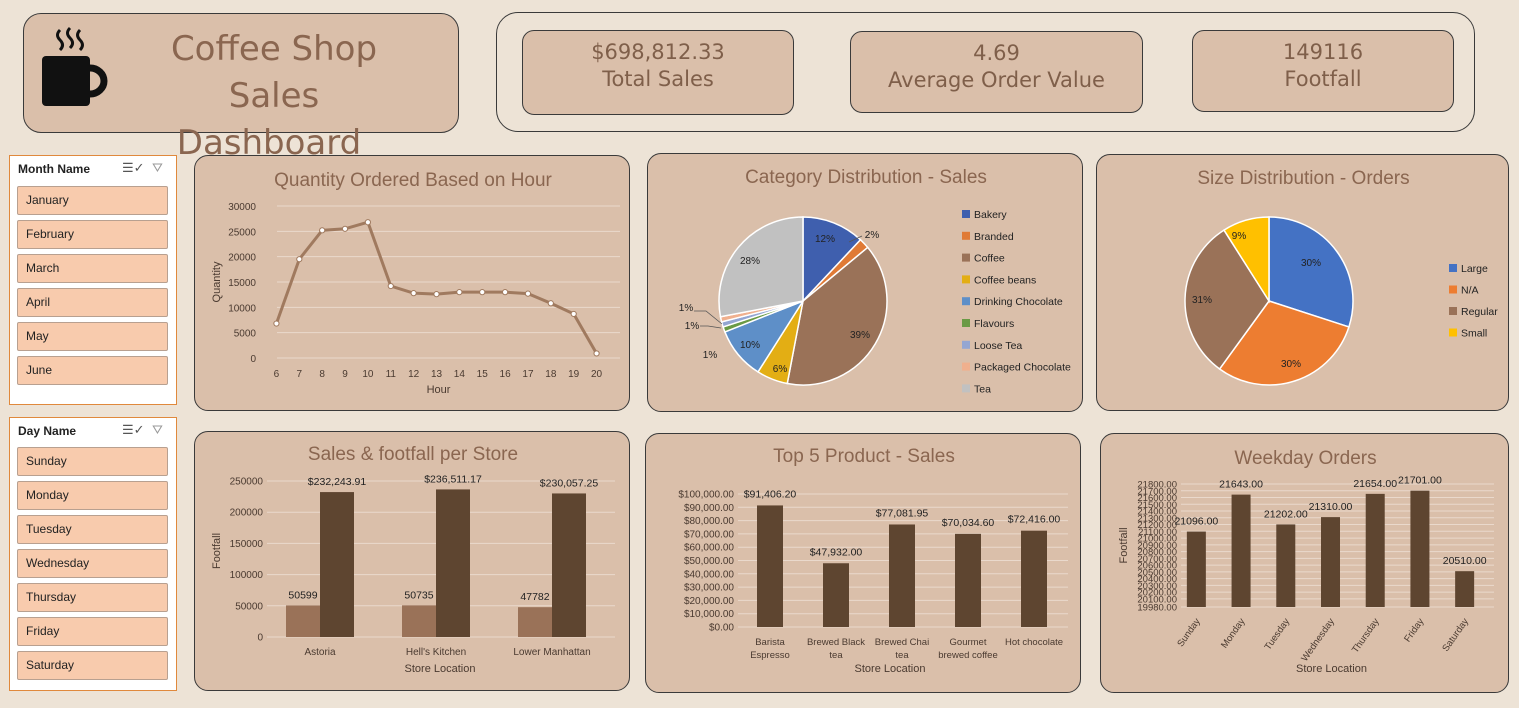 This screenshot has height=708, width=1519. What do you see at coordinates (1189, 632) in the screenshot?
I see `x-tick-label: Sunday` at bounding box center [1189, 632].